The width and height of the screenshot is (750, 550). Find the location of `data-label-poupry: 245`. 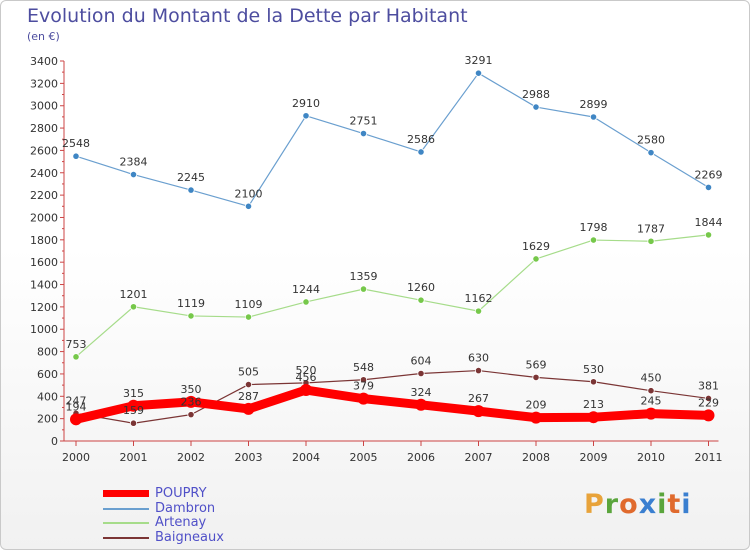

data-label-poupry: 245 is located at coordinates (651, 401).